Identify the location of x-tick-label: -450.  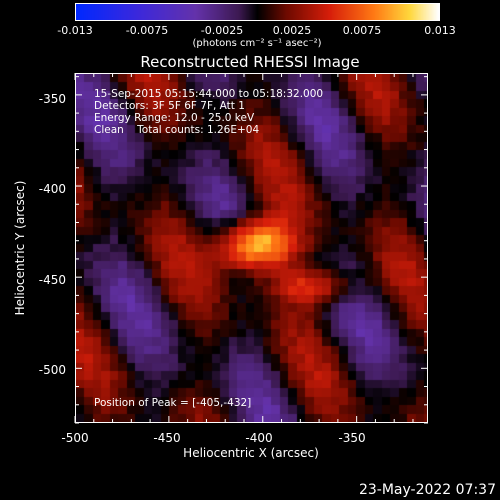
(167, 438).